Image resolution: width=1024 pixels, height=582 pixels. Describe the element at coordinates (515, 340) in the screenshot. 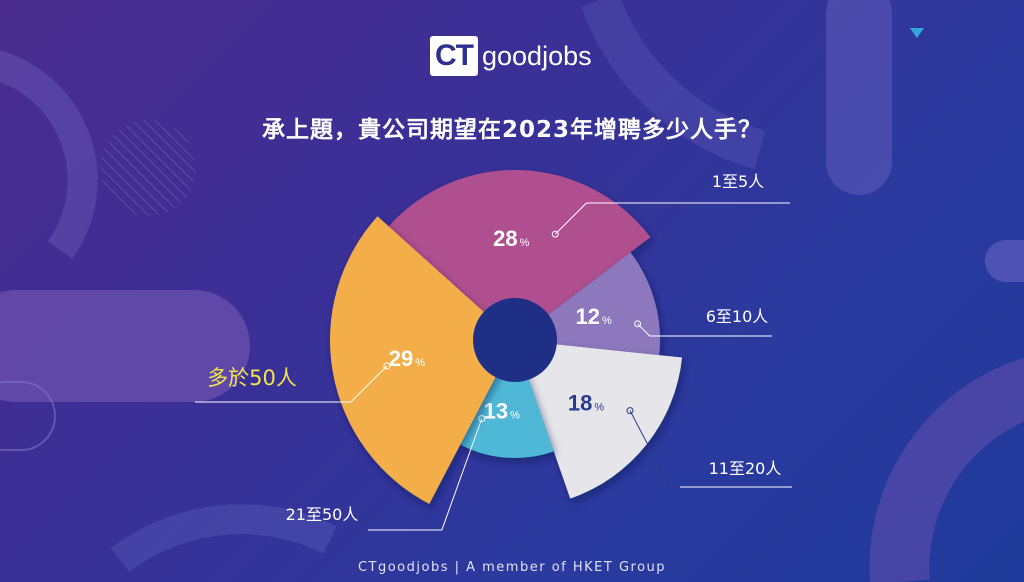

I see `donut-hole` at that location.